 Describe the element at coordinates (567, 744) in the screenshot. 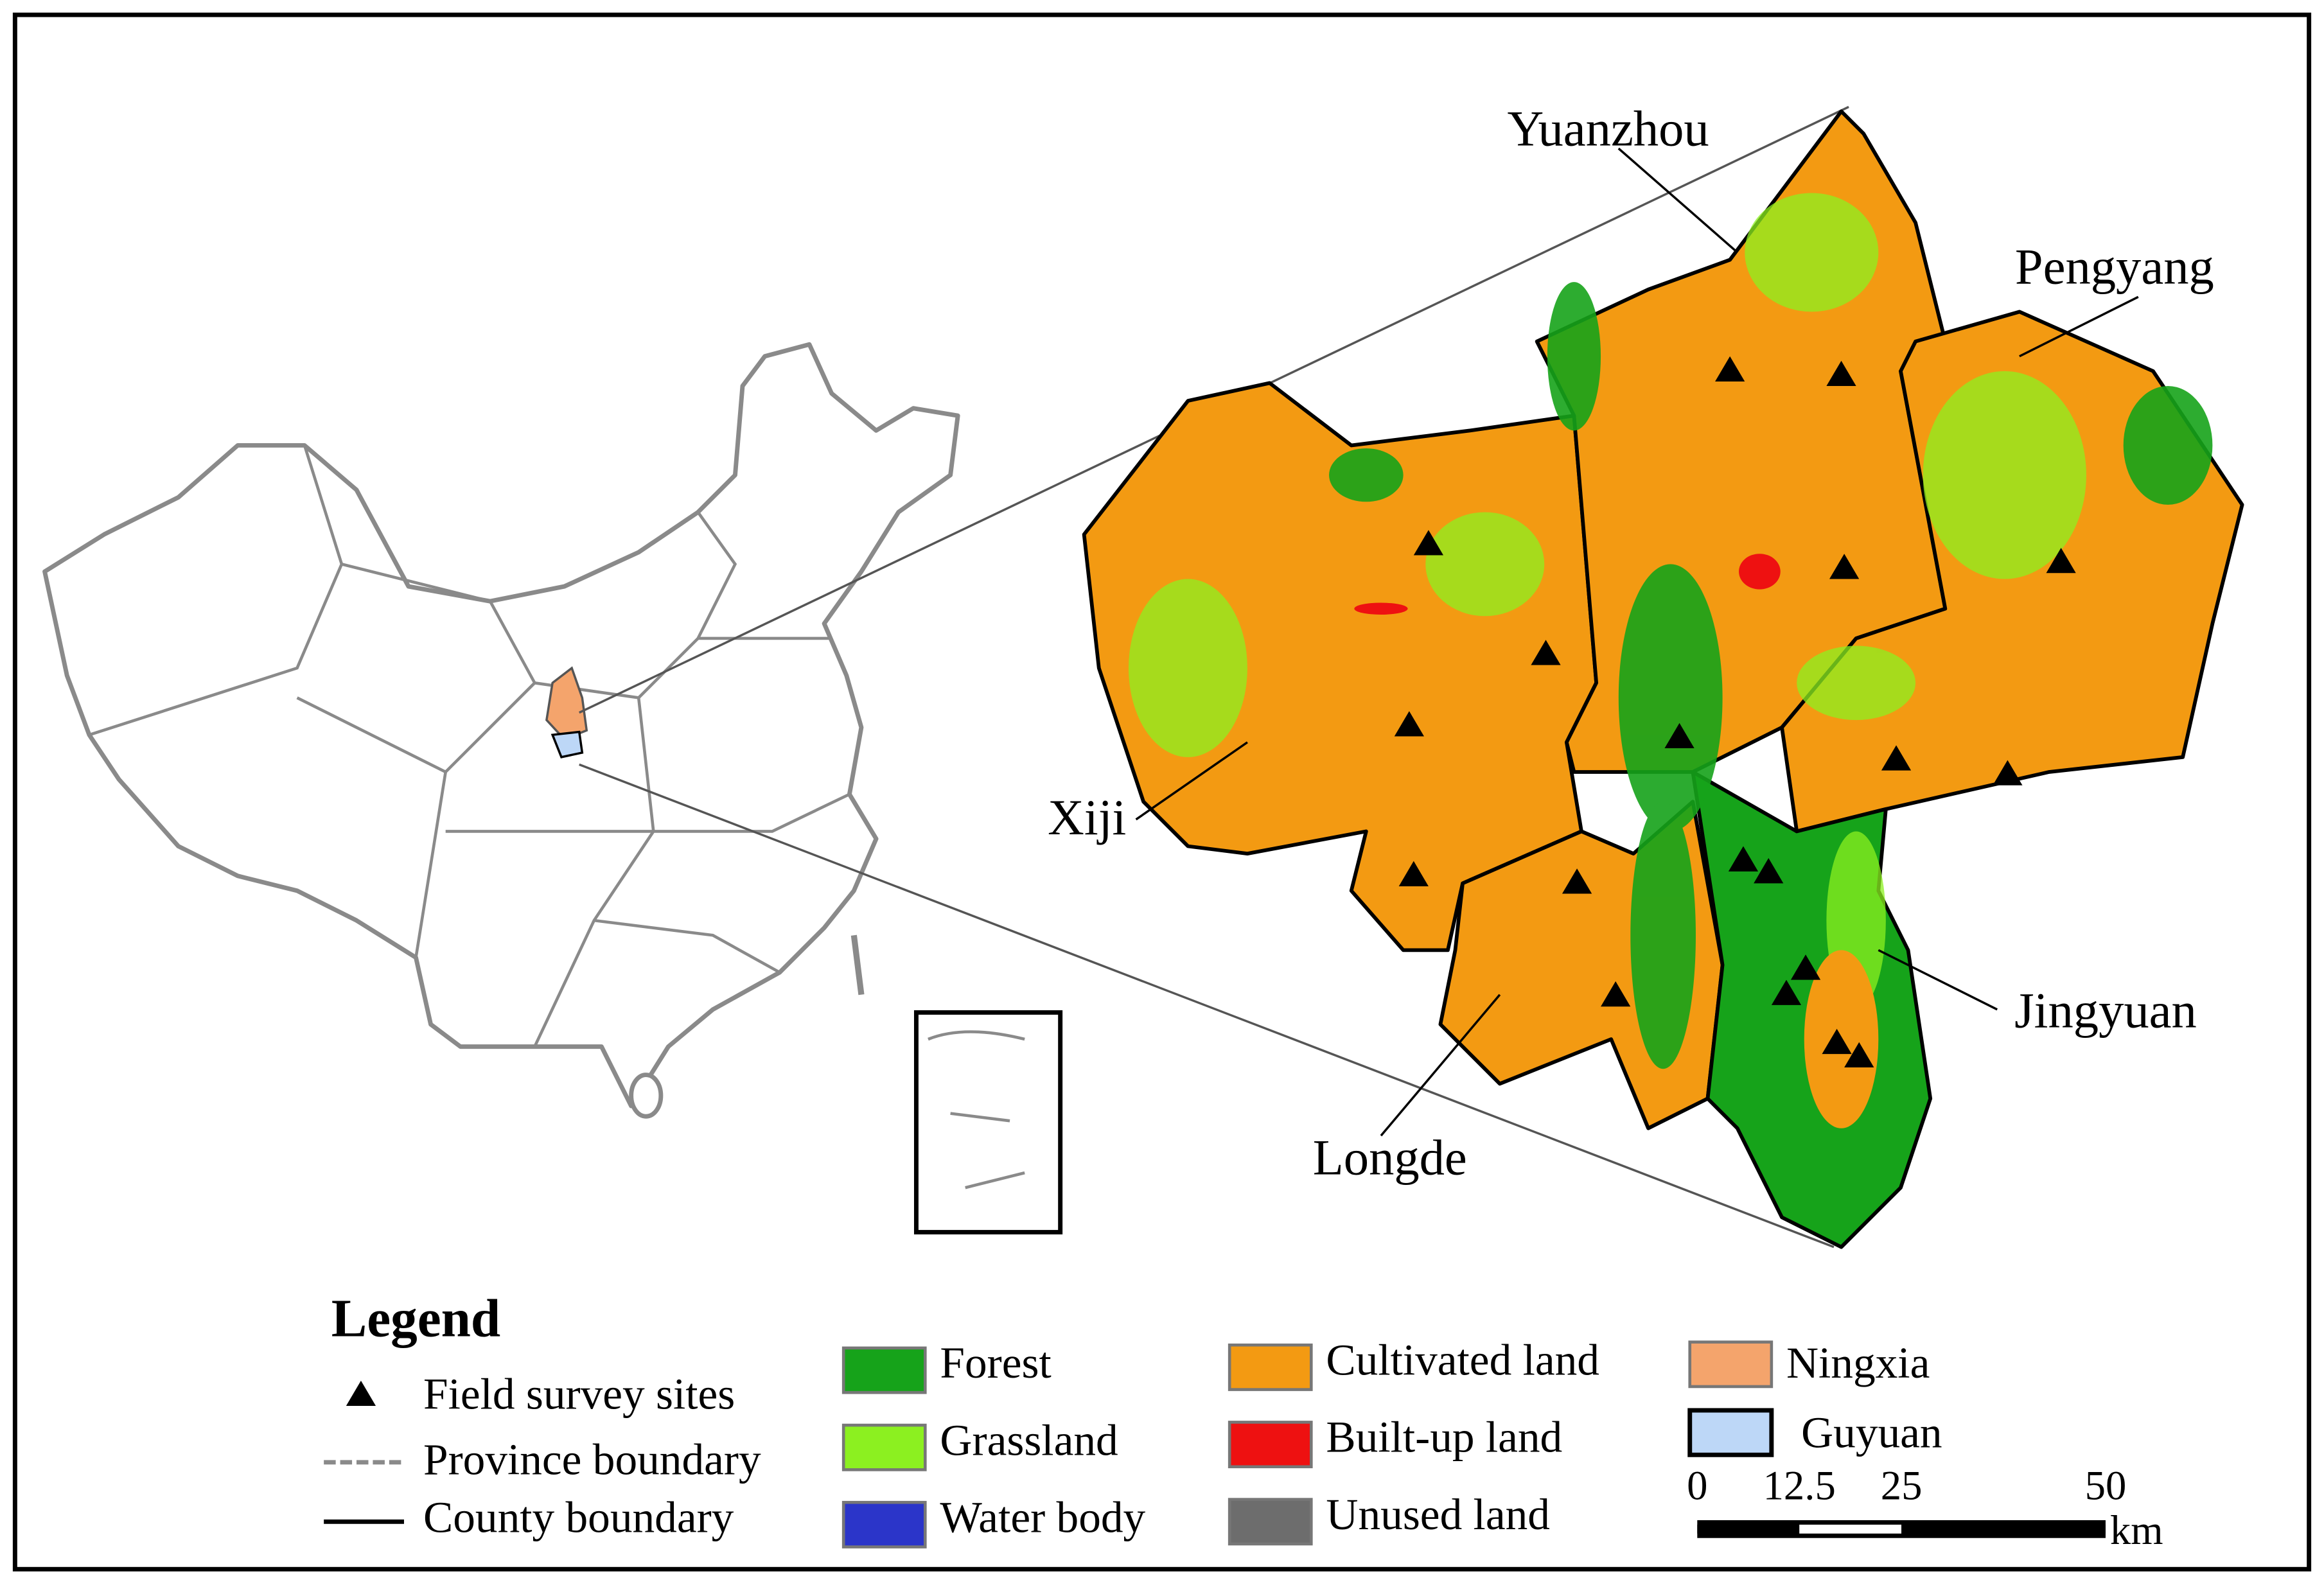

I see `guyuan-location` at that location.